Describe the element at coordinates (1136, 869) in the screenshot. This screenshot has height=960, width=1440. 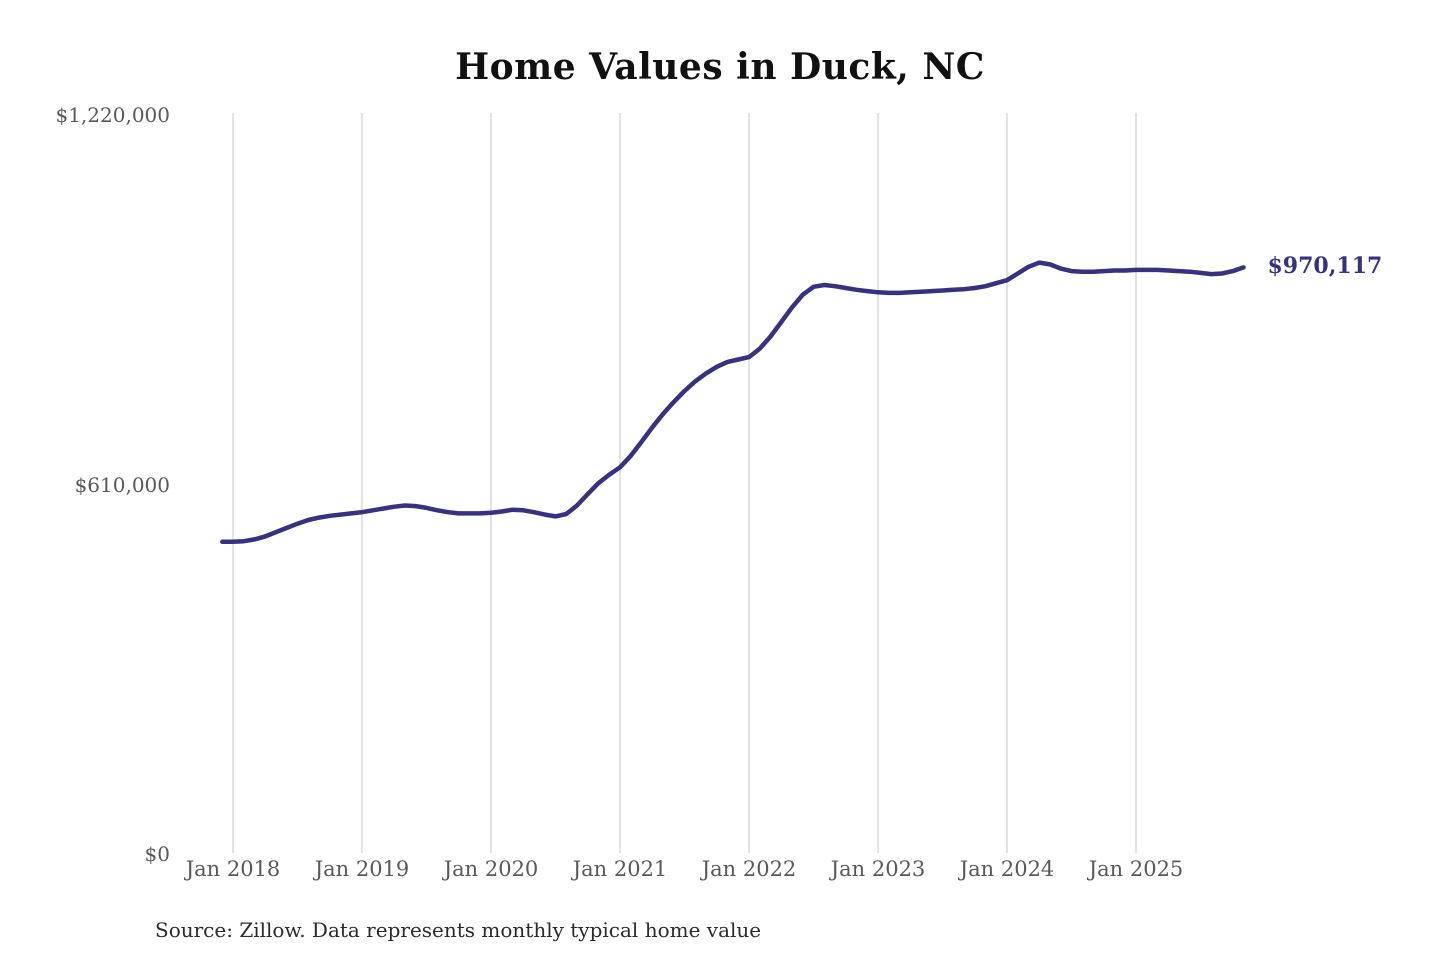
I see `x-axis-tick-label: Jan 2025` at that location.